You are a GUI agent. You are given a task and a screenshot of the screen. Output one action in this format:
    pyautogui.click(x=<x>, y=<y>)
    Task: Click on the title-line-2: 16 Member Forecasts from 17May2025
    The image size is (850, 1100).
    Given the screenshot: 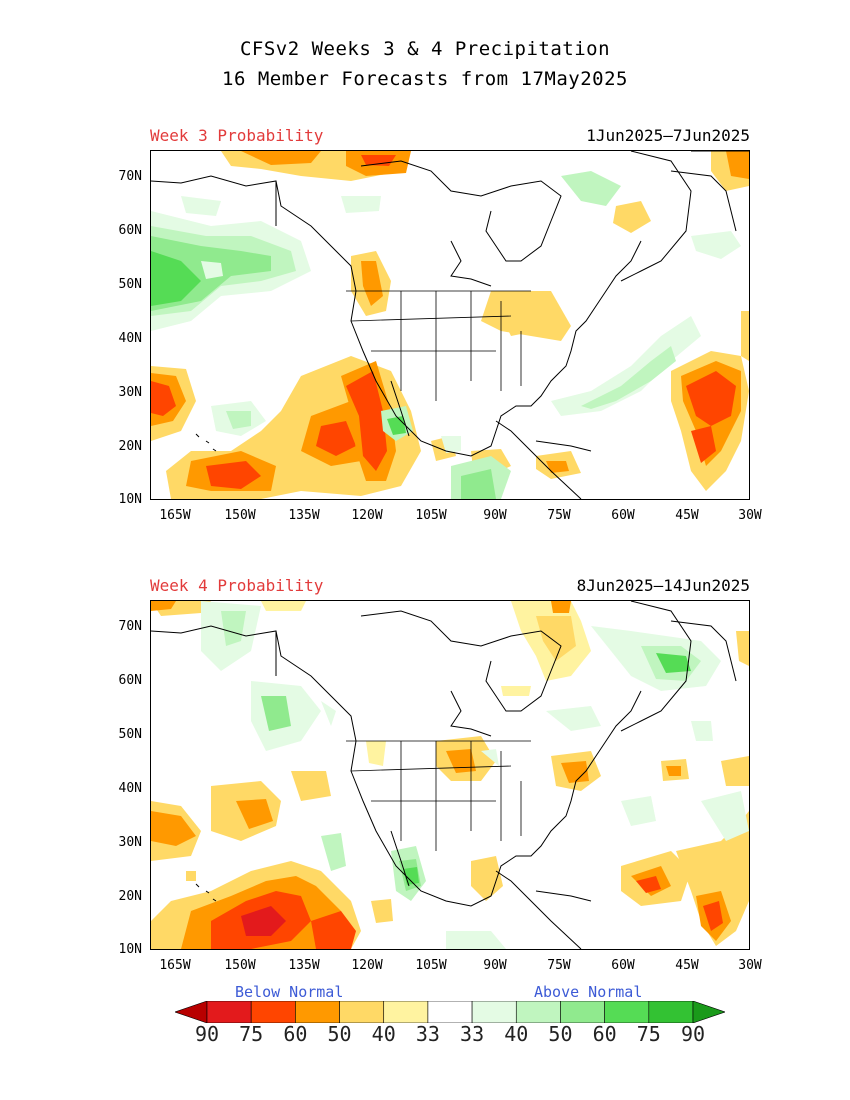 What is the action you would take?
    pyautogui.click(x=425, y=79)
    